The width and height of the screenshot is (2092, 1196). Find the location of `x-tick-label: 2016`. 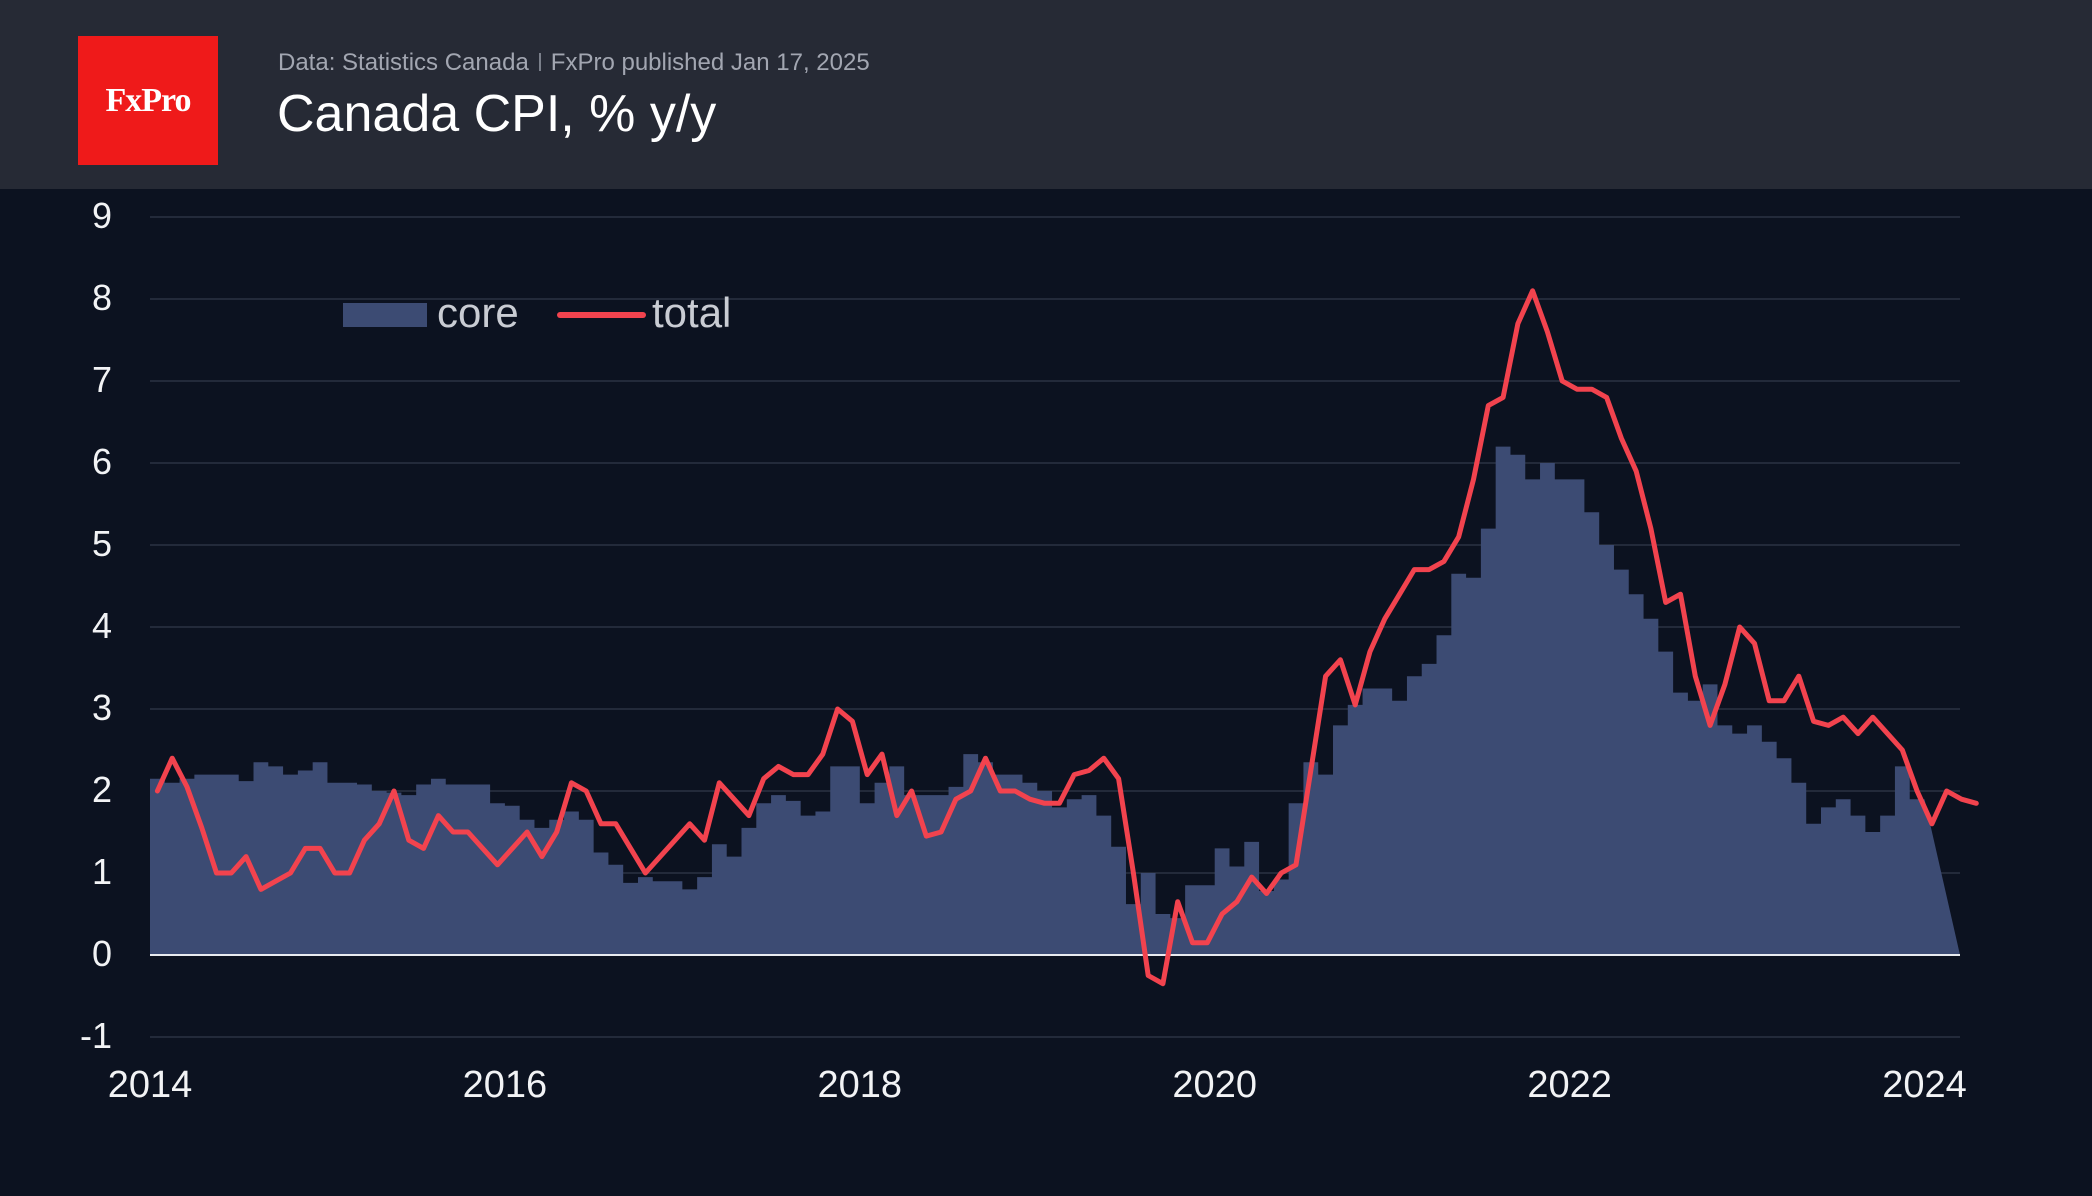

x-tick-label: 2016 is located at coordinates (505, 1085).